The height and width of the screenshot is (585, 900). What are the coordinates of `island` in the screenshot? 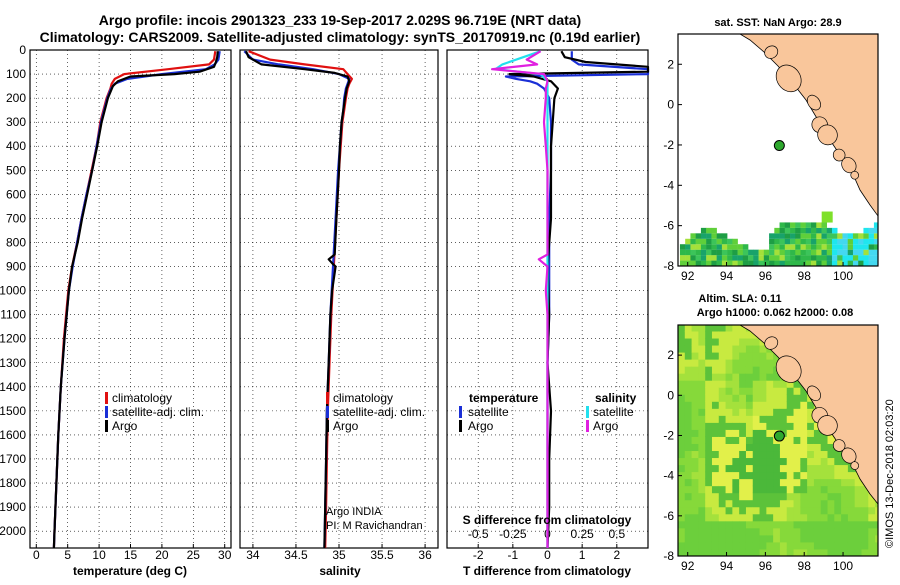 It's located at (813, 393).